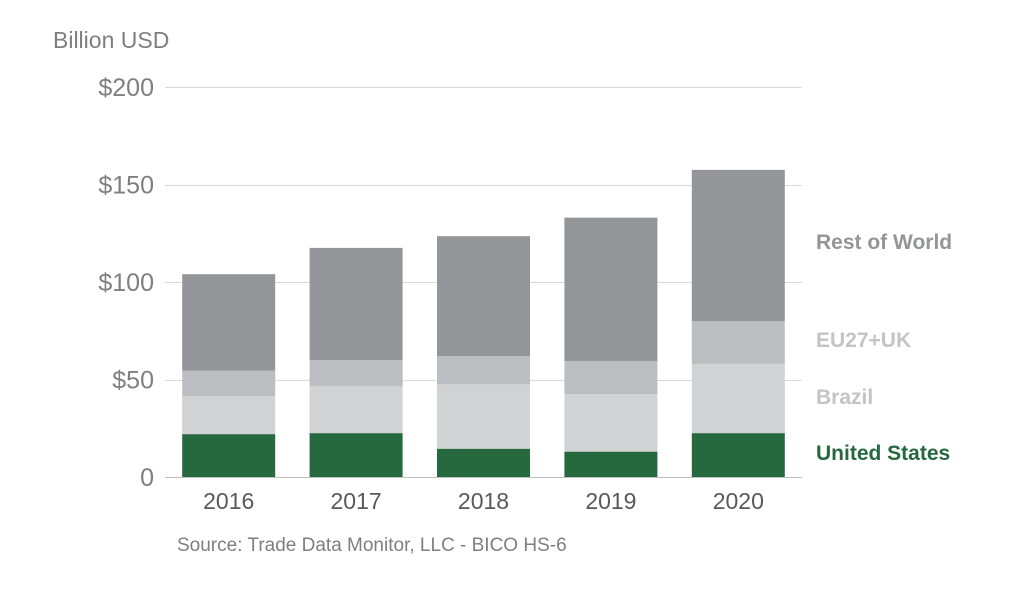 The image size is (1009, 606). What do you see at coordinates (483, 501) in the screenshot?
I see `x-tick-label-2018: 2018` at bounding box center [483, 501].